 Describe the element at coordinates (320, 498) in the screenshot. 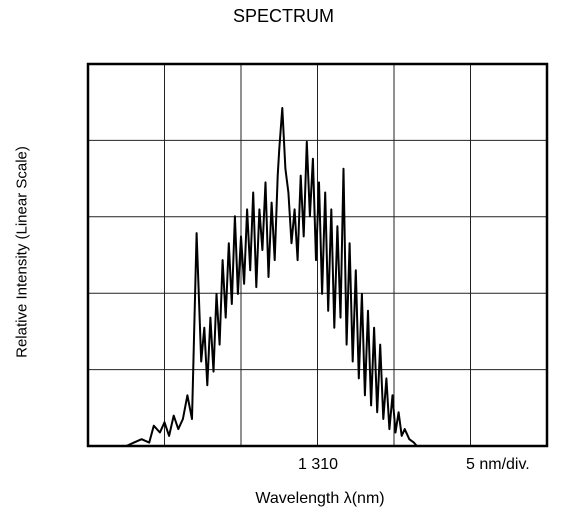

I see `x-axis-label: Wavelength λ(nm)` at that location.